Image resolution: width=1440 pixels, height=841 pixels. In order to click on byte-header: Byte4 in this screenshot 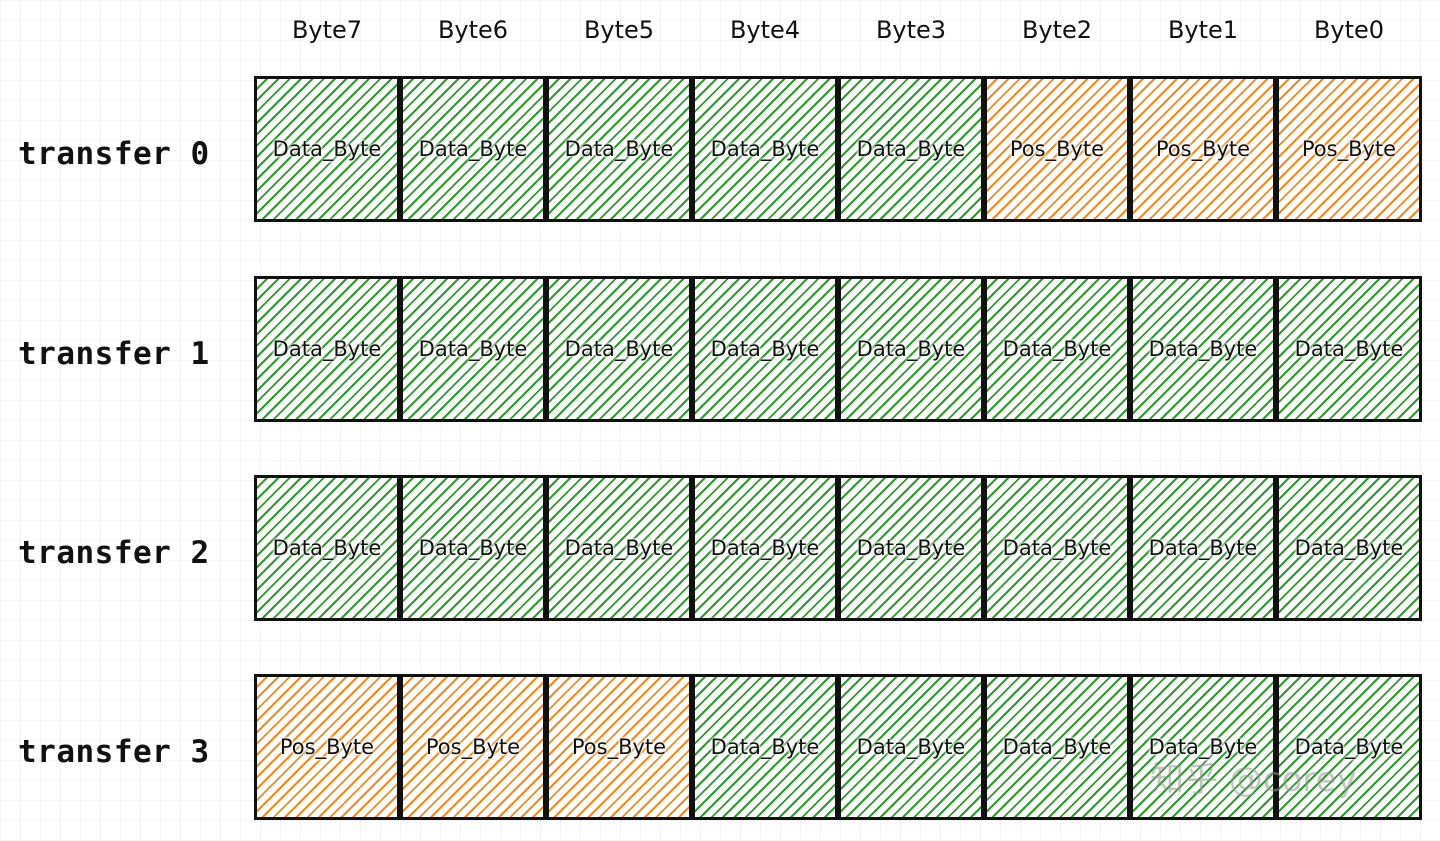, I will do `click(765, 30)`.